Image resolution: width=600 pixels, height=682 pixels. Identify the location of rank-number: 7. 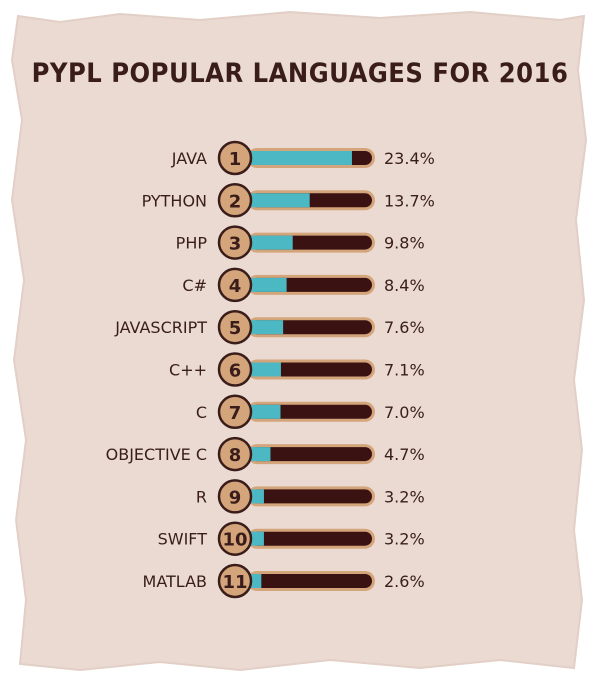
(235, 413).